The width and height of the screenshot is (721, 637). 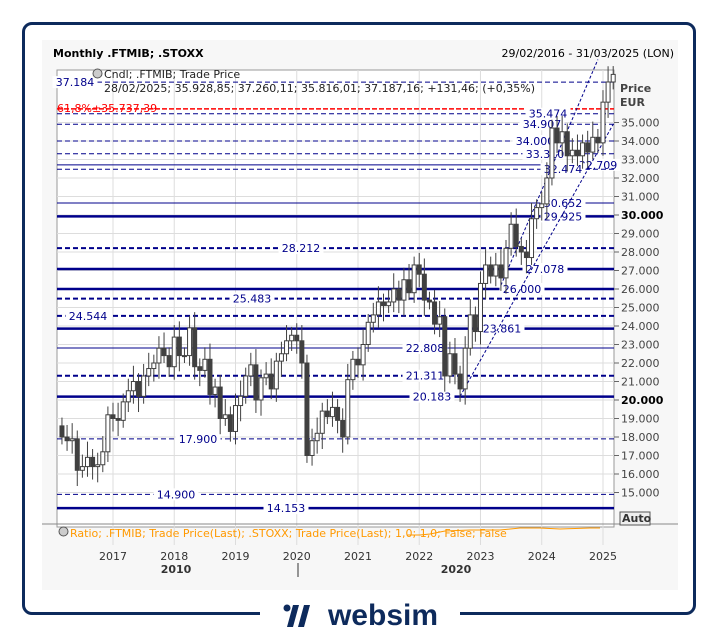 What do you see at coordinates (536, 260) in the screenshot?
I see `channel-line` at bounding box center [536, 260].